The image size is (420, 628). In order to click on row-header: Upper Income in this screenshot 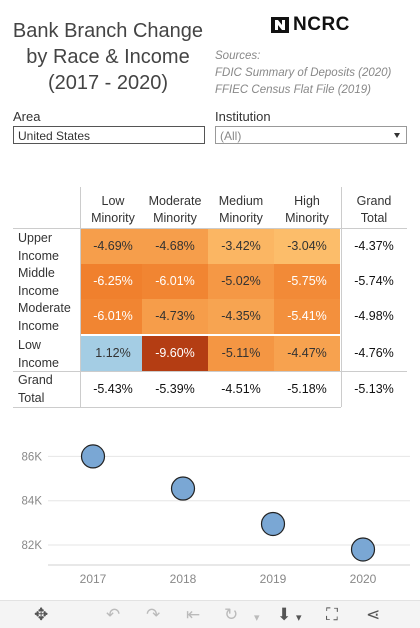, I will do `click(38, 247)`.